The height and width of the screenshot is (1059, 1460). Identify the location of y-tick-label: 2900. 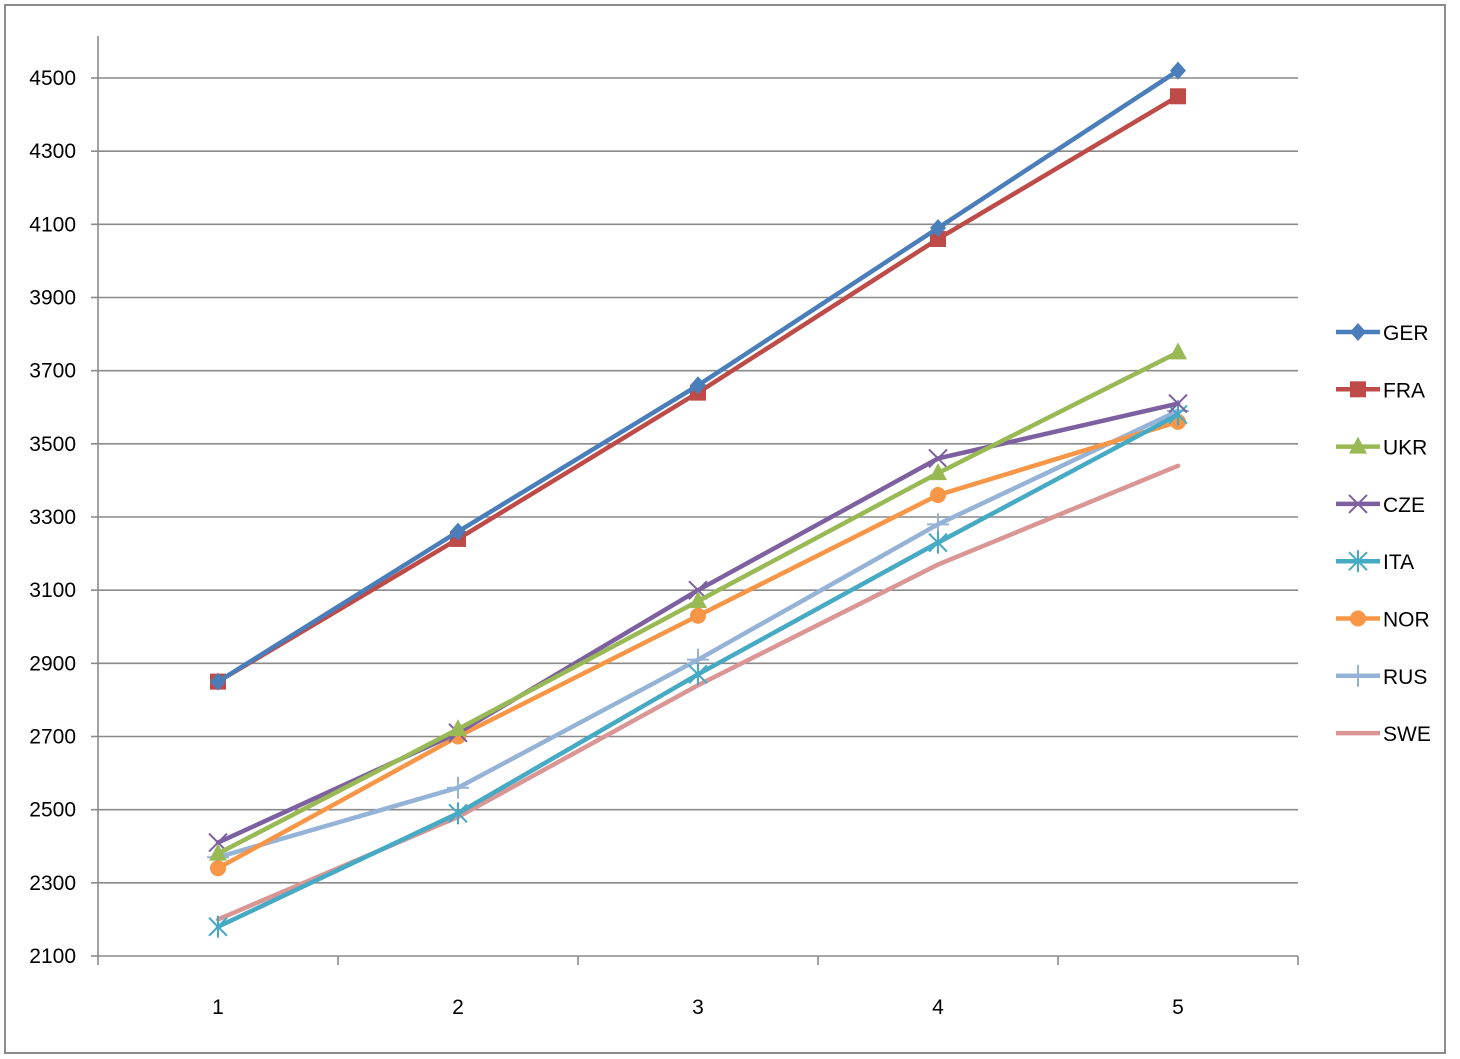
(52, 663).